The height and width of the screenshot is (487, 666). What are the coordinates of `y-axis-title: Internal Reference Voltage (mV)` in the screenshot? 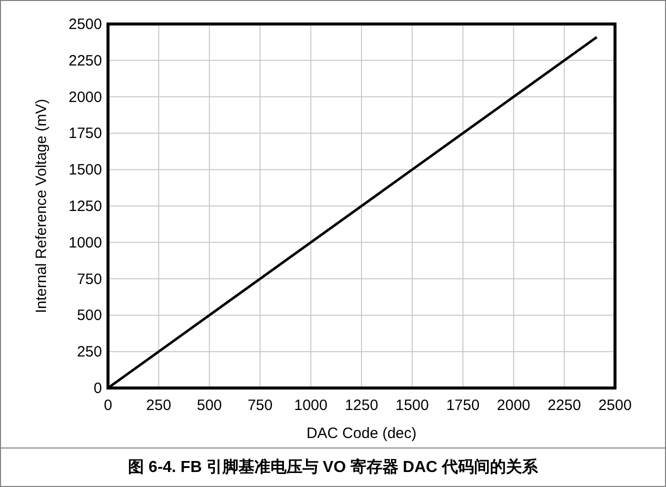 It's located at (41, 206).